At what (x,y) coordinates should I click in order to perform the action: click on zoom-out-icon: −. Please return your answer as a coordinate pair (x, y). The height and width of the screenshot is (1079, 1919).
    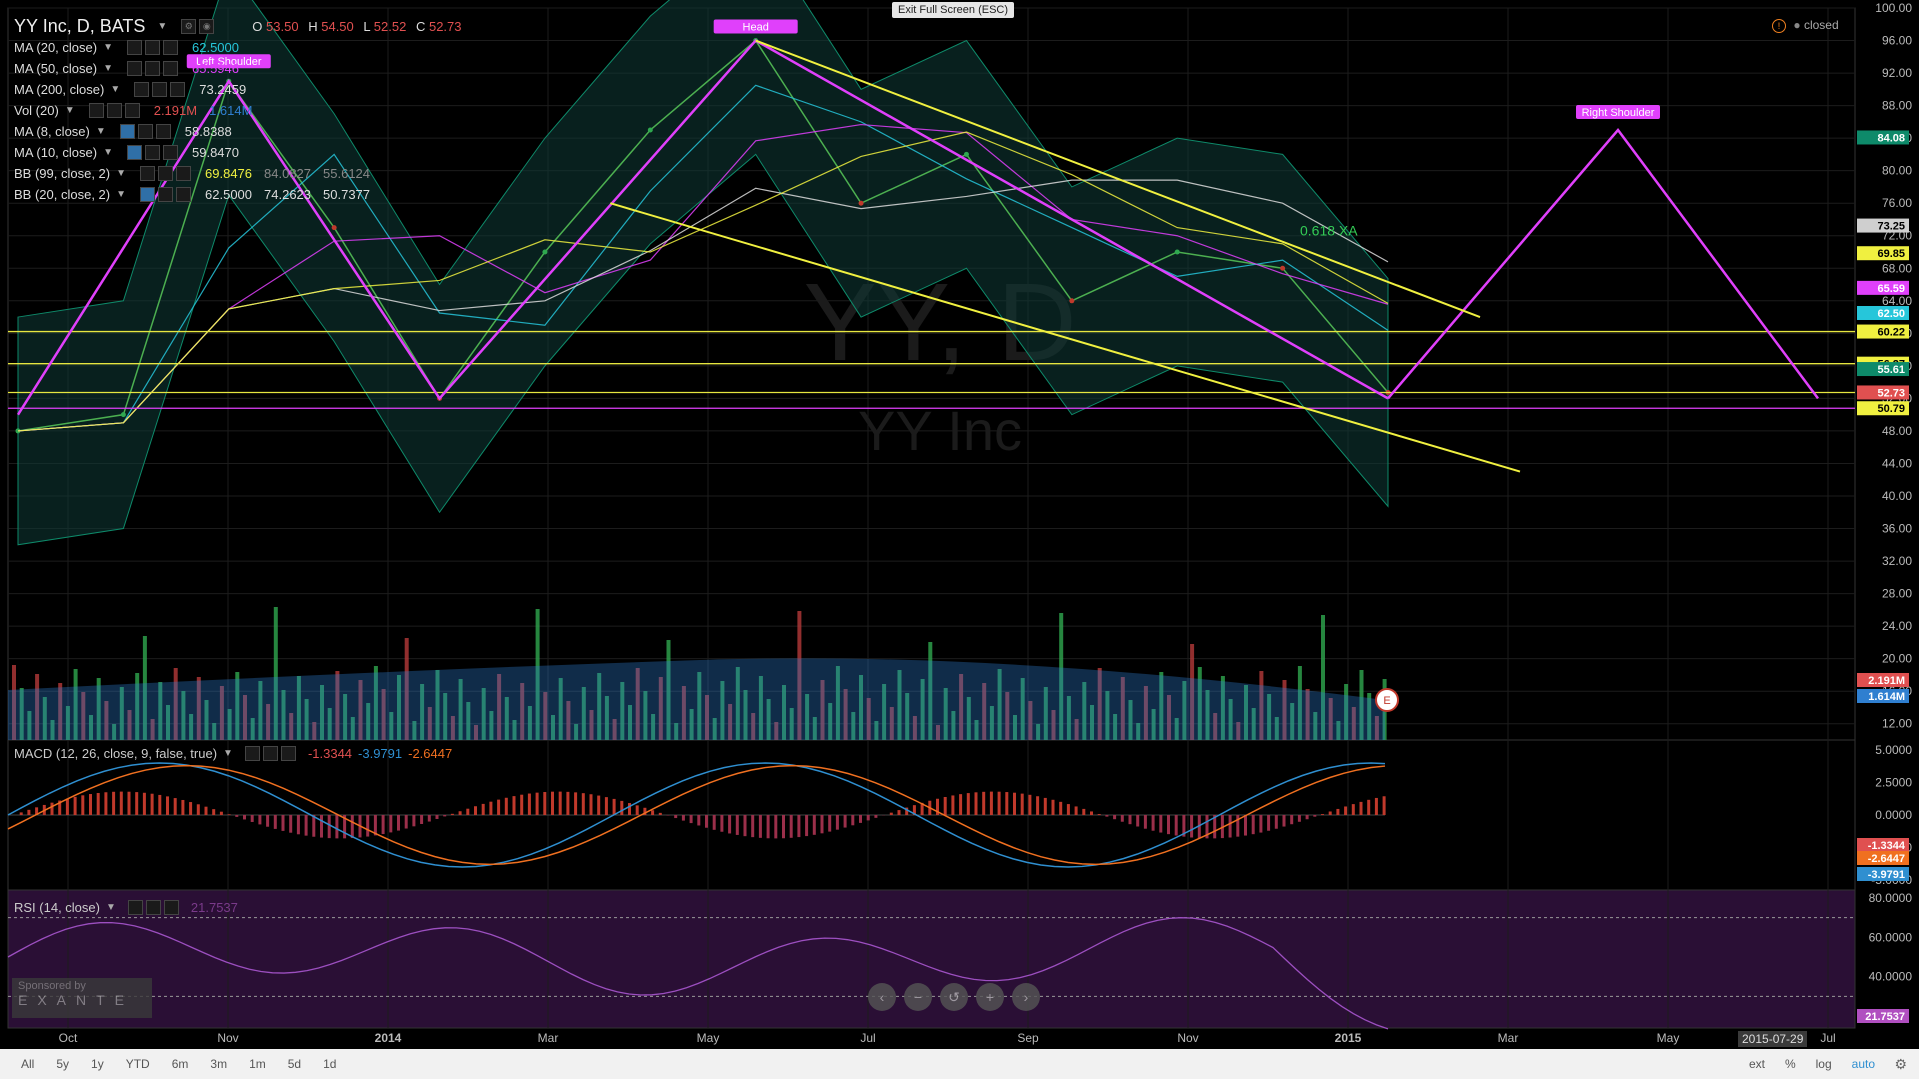
    Looking at the image, I should click on (918, 997).